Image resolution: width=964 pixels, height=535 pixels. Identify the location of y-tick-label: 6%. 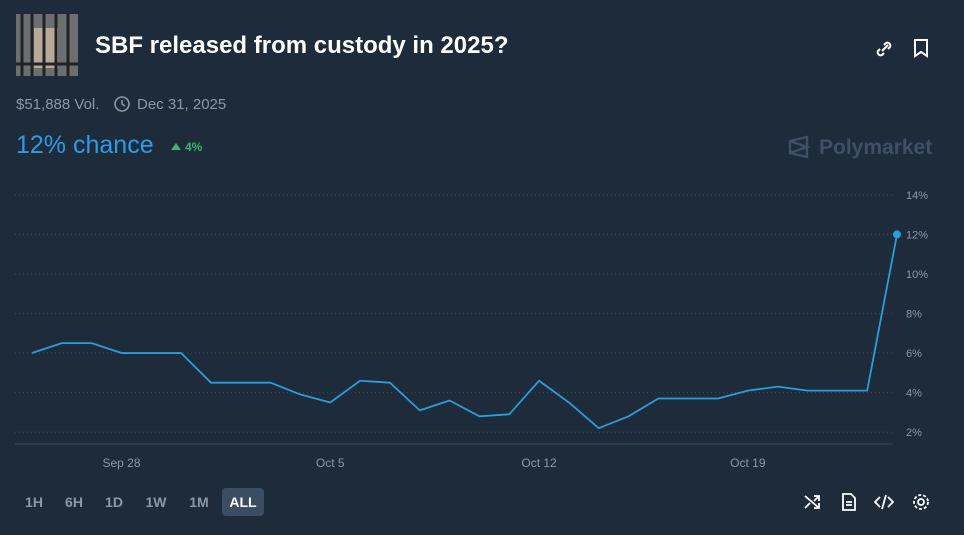
(914, 354).